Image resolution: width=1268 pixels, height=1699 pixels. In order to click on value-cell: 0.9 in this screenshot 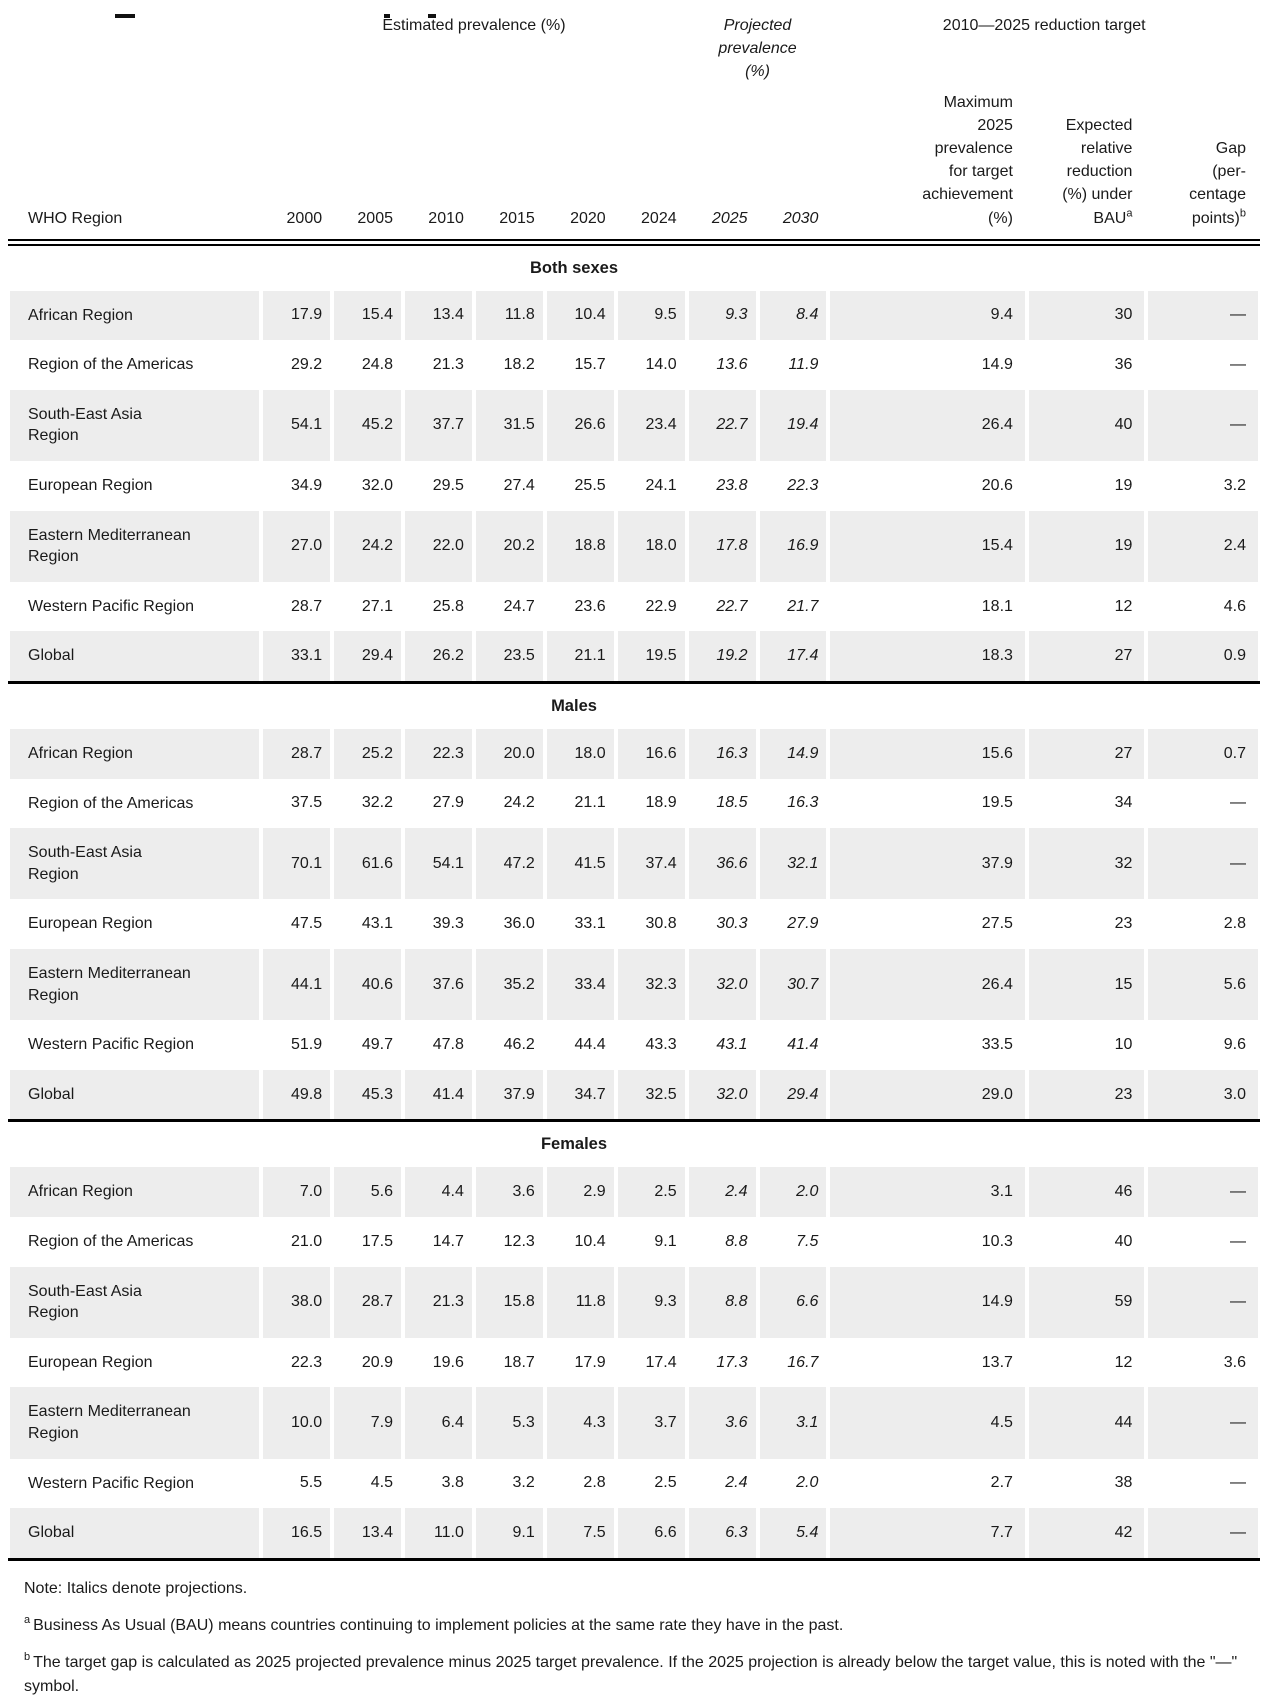, I will do `click(1203, 656)`.